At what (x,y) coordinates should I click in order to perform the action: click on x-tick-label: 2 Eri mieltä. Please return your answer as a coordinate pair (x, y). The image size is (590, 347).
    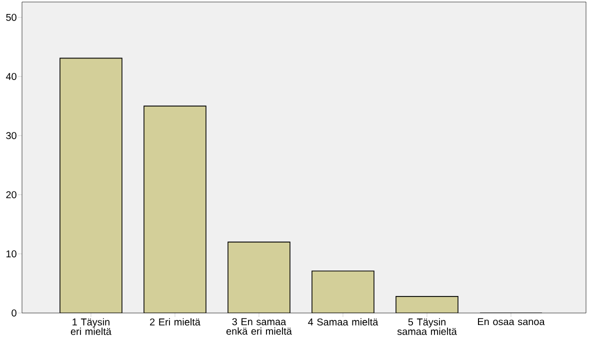
    Looking at the image, I should click on (175, 322).